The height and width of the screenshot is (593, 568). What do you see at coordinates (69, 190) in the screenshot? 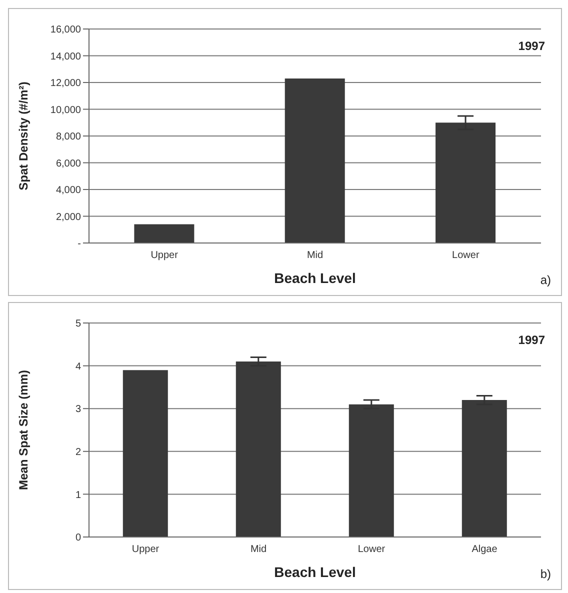
I see `y-tick-label: 4,000` at bounding box center [69, 190].